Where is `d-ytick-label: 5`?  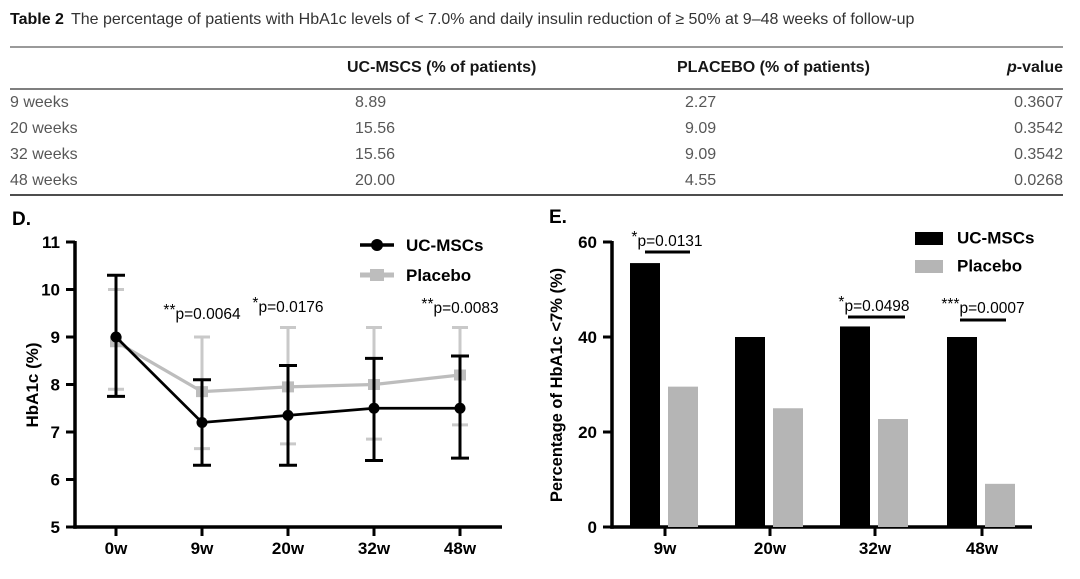
d-ytick-label: 5 is located at coordinates (55, 527).